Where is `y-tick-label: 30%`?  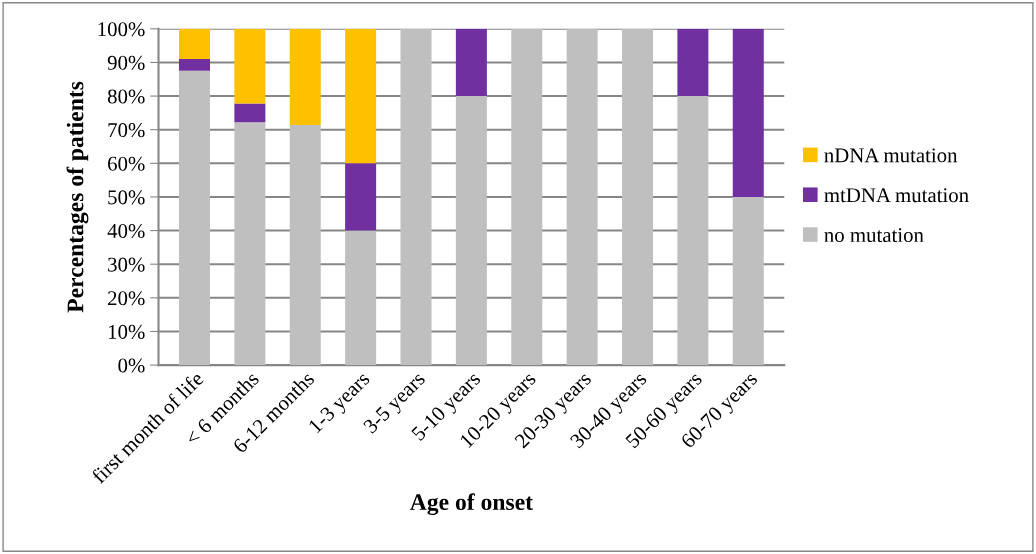
y-tick-label: 30% is located at coordinates (126, 264).